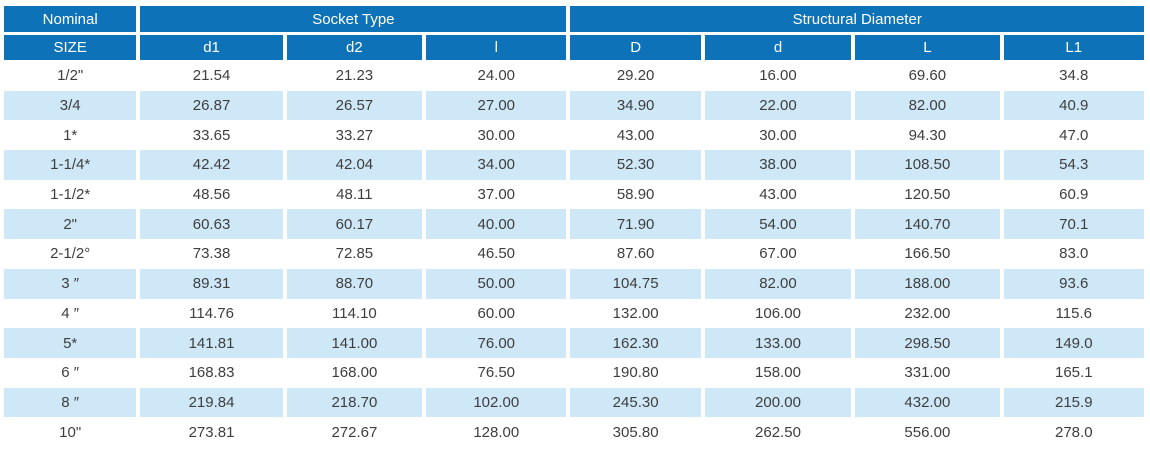 This screenshot has height=453, width=1150. Describe the element at coordinates (211, 224) in the screenshot. I see `table-cell: 60.63` at that location.